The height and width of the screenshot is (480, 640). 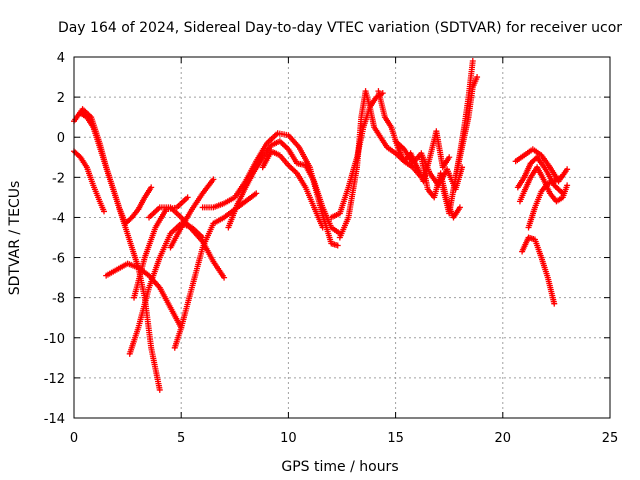 I want to click on y-tick-label: 0, so click(x=61, y=138).